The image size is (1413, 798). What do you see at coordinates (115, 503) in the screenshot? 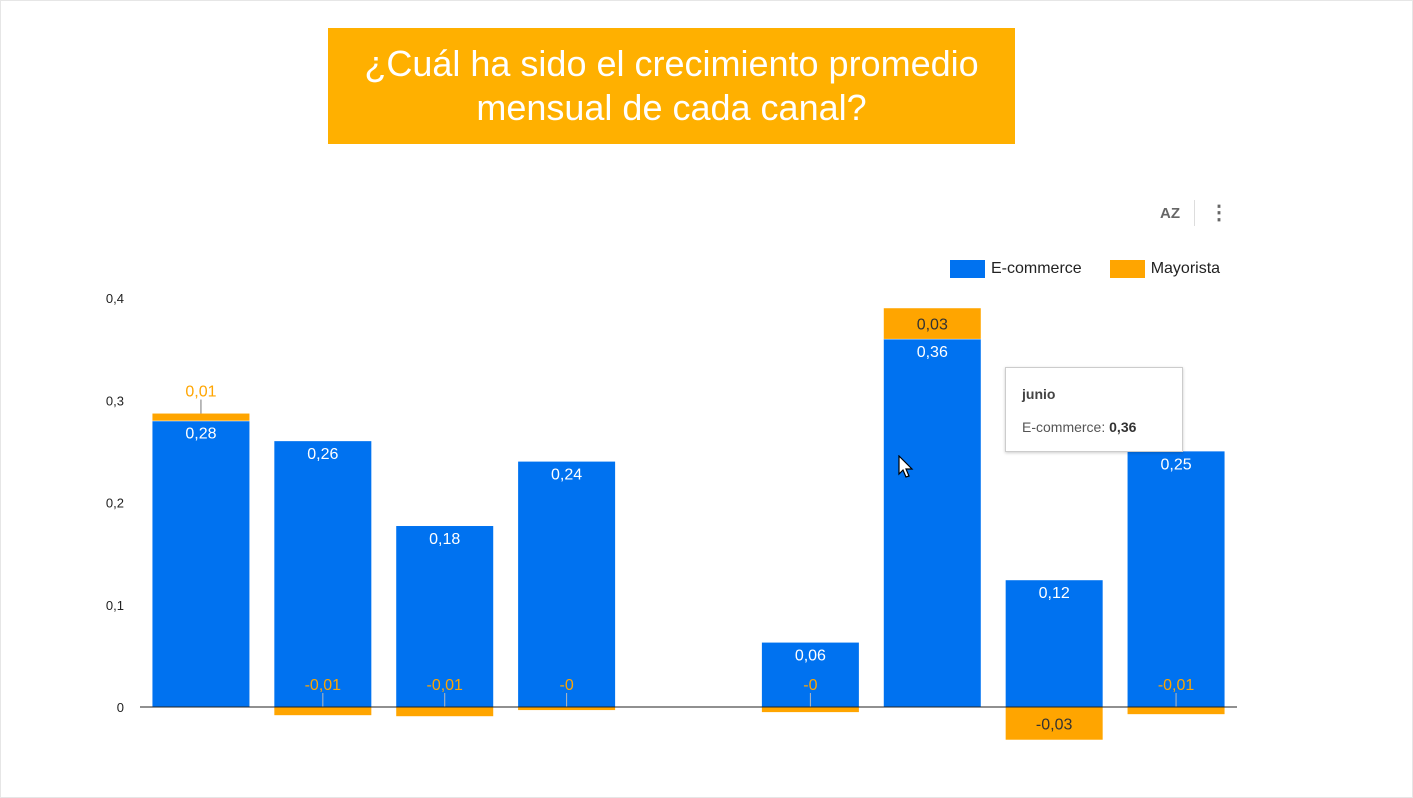
I see `y-tick-label: 0,2` at bounding box center [115, 503].